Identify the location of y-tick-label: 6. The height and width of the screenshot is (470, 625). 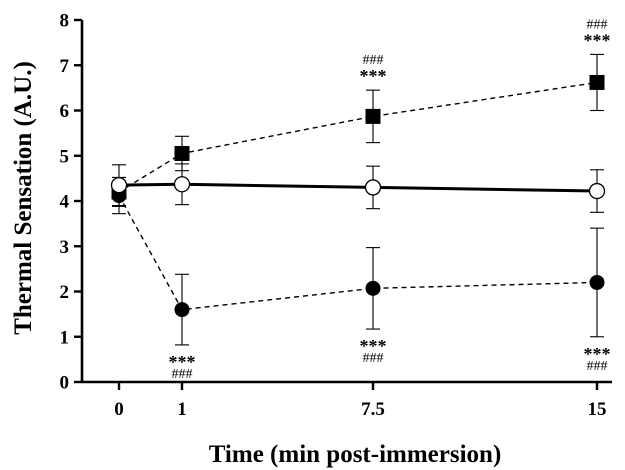
(65, 111).